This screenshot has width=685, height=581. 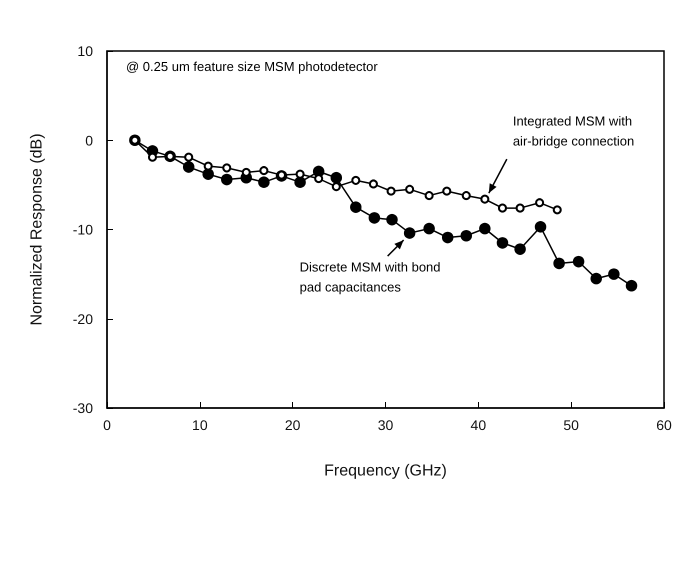 I want to click on x-tick-label: 40, so click(x=478, y=425).